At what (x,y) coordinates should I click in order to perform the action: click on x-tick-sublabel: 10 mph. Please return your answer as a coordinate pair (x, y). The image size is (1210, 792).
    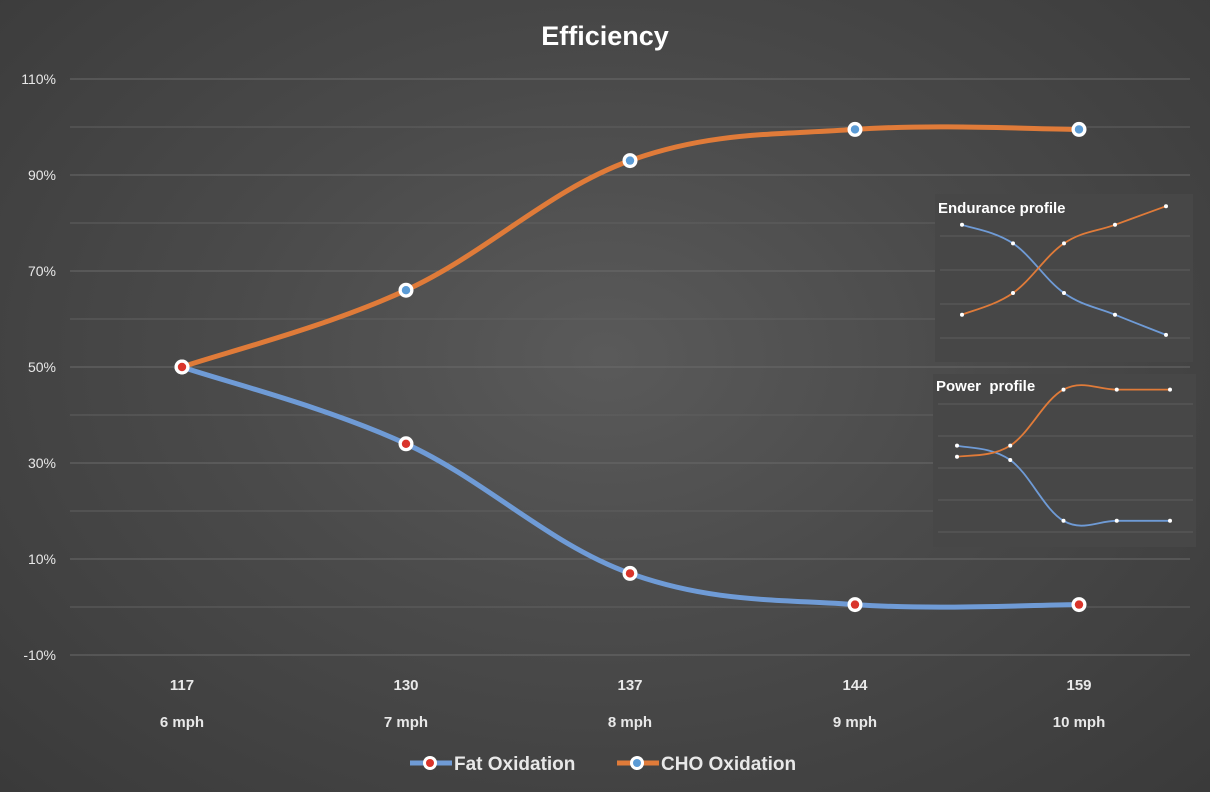
    Looking at the image, I should click on (1079, 722).